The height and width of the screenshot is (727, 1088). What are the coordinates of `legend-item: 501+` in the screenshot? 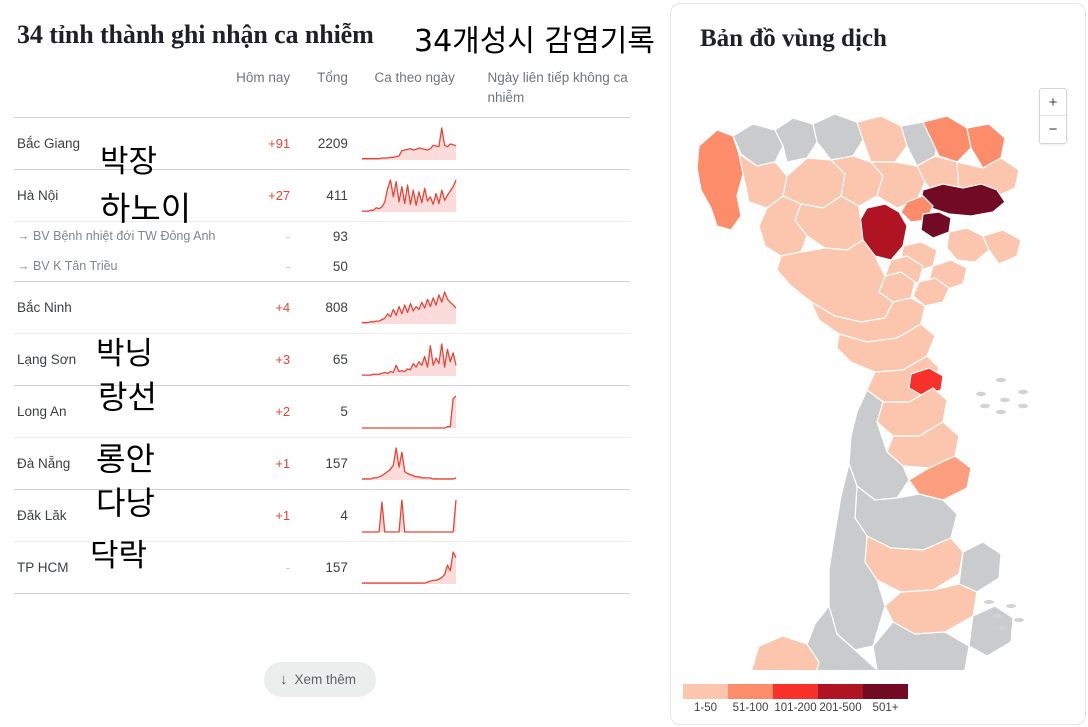 It's located at (885, 699).